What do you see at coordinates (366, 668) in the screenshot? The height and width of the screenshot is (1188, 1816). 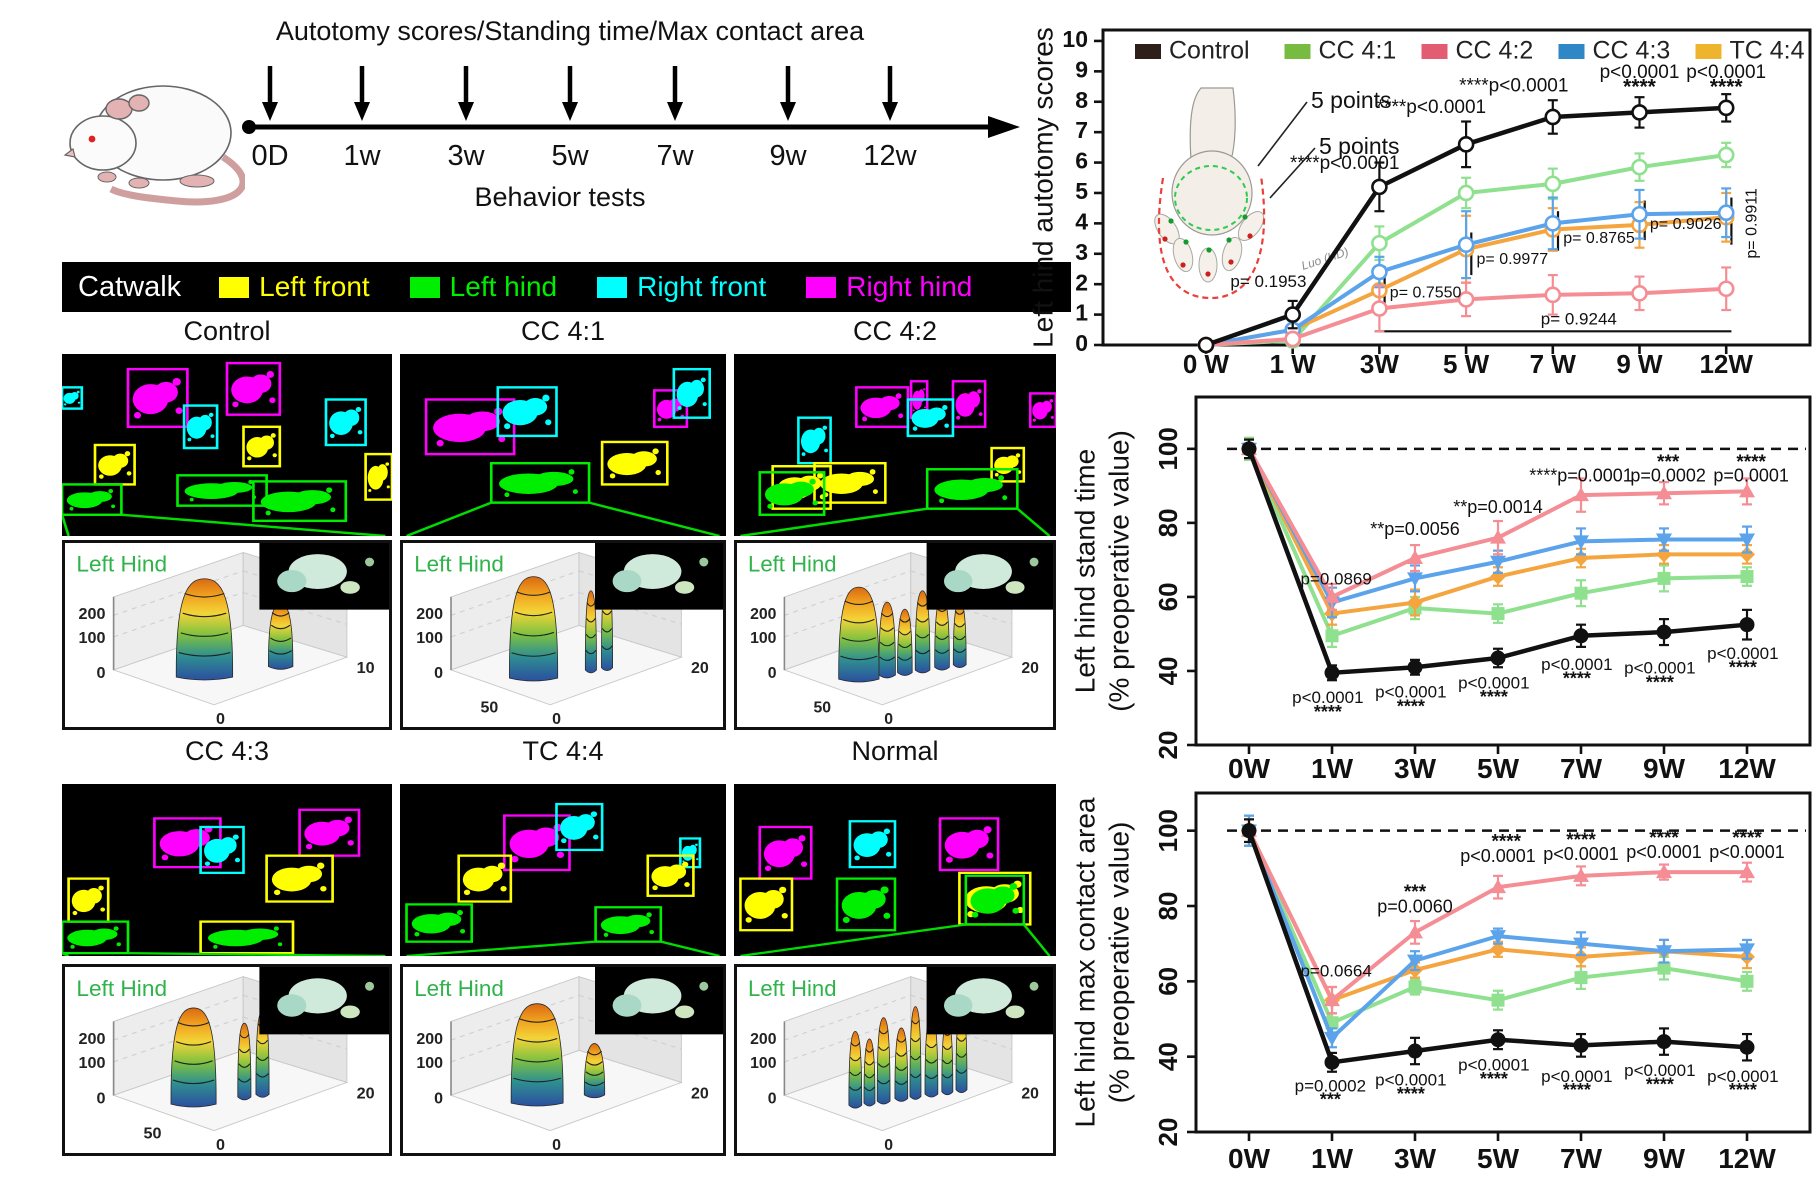 I see `x-tick: 10` at bounding box center [366, 668].